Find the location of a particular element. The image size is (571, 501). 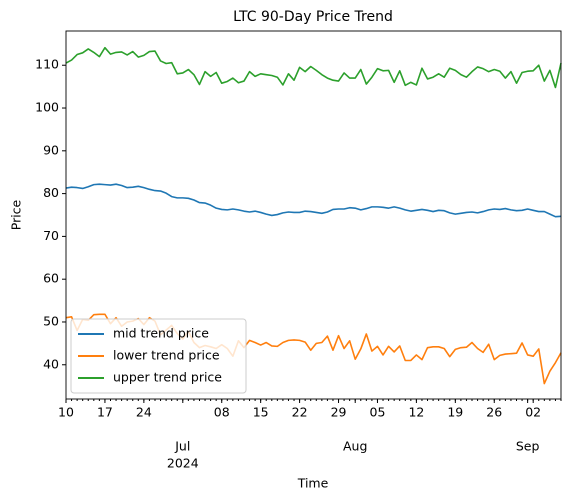

x-tick-label: 24 is located at coordinates (144, 412).